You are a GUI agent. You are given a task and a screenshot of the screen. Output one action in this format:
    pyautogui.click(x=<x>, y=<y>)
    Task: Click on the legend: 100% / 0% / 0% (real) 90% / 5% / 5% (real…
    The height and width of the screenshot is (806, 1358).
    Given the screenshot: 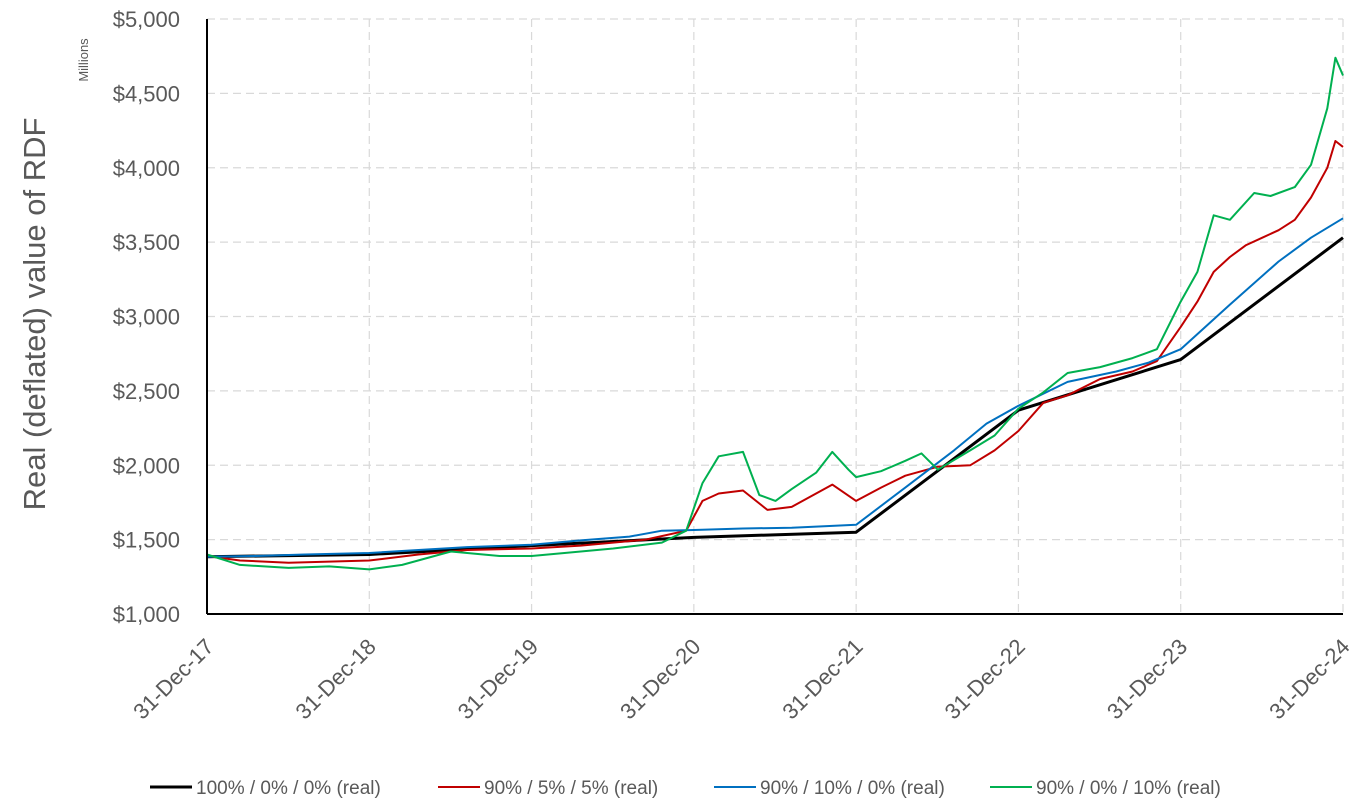 What is the action you would take?
    pyautogui.click(x=685, y=788)
    